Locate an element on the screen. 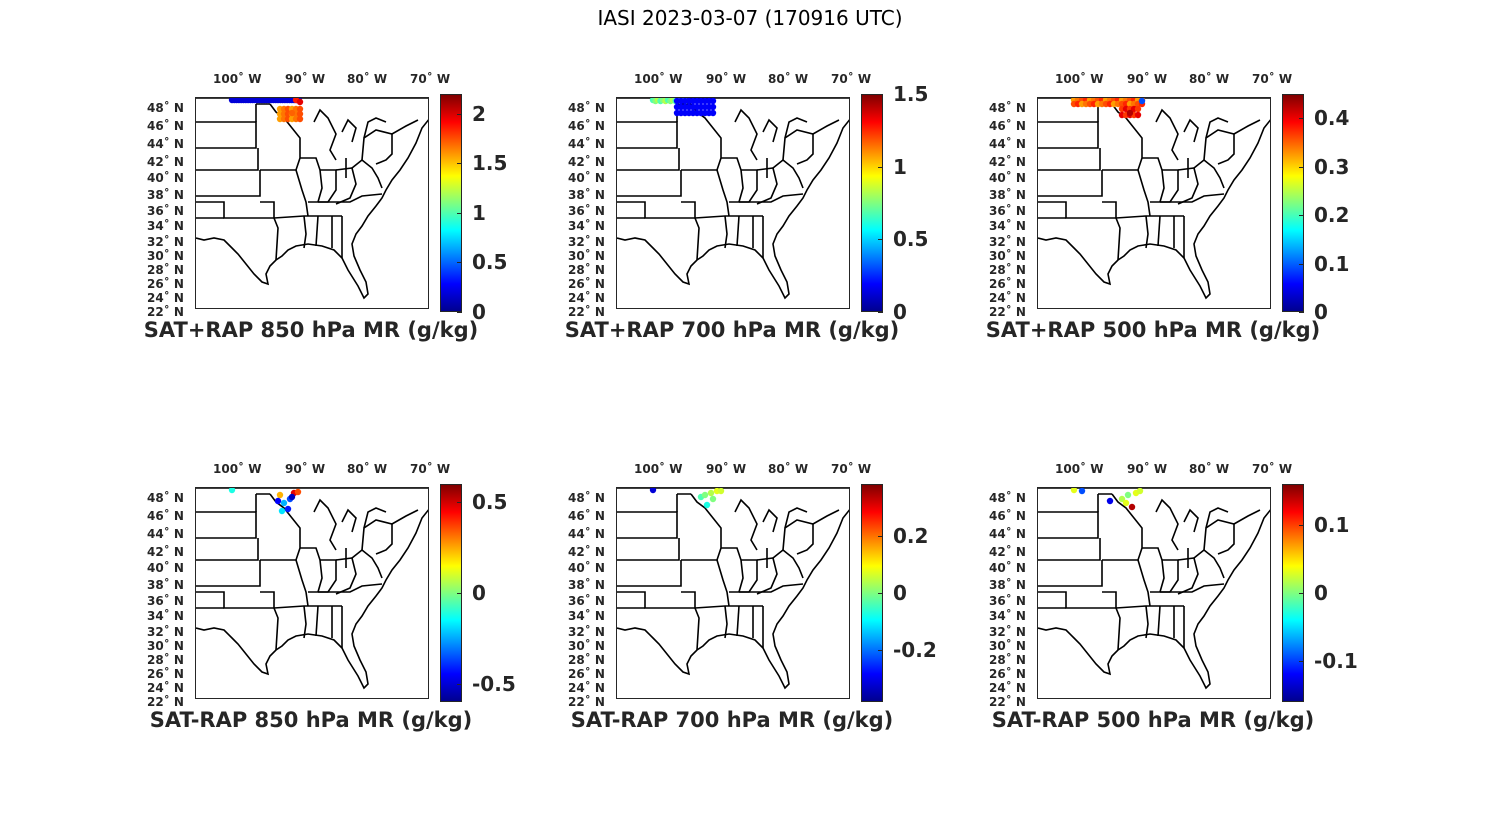 The width and height of the screenshot is (1500, 825). latitude-label: 26˚ N is located at coordinates (1007, 674).